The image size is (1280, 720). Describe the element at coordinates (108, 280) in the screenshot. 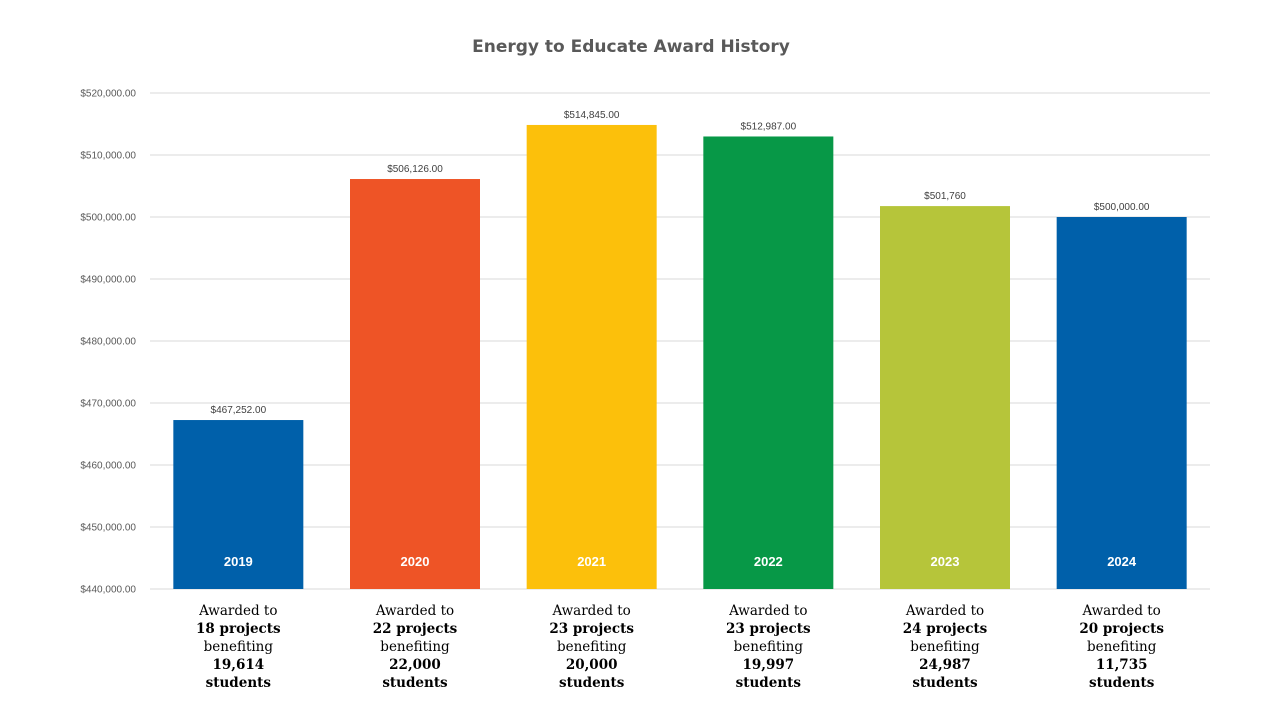

I see `y-tick-label: $490,000.00` at that location.